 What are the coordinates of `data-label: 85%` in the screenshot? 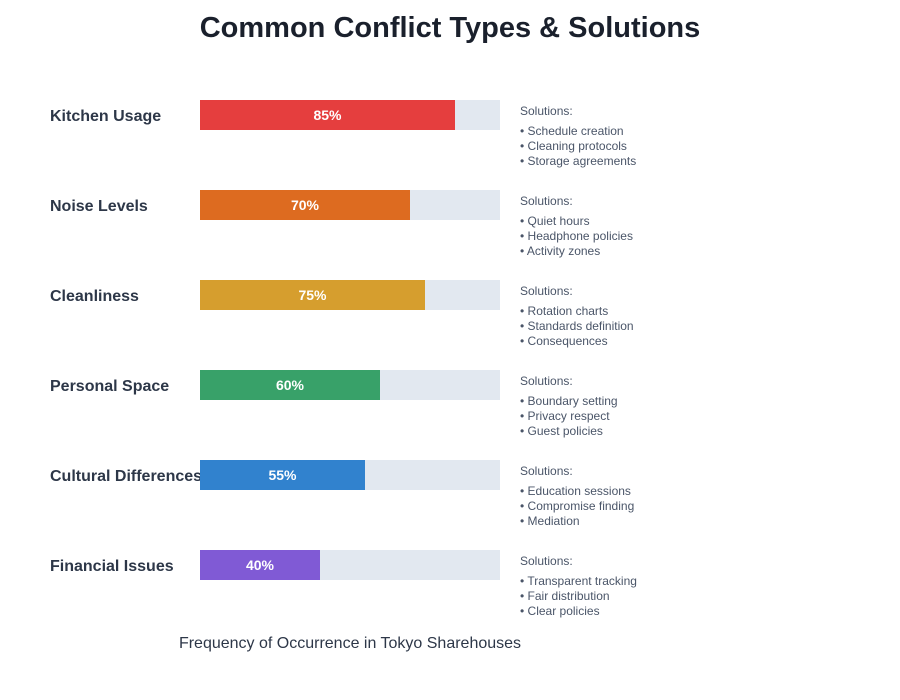 It's located at (327, 115).